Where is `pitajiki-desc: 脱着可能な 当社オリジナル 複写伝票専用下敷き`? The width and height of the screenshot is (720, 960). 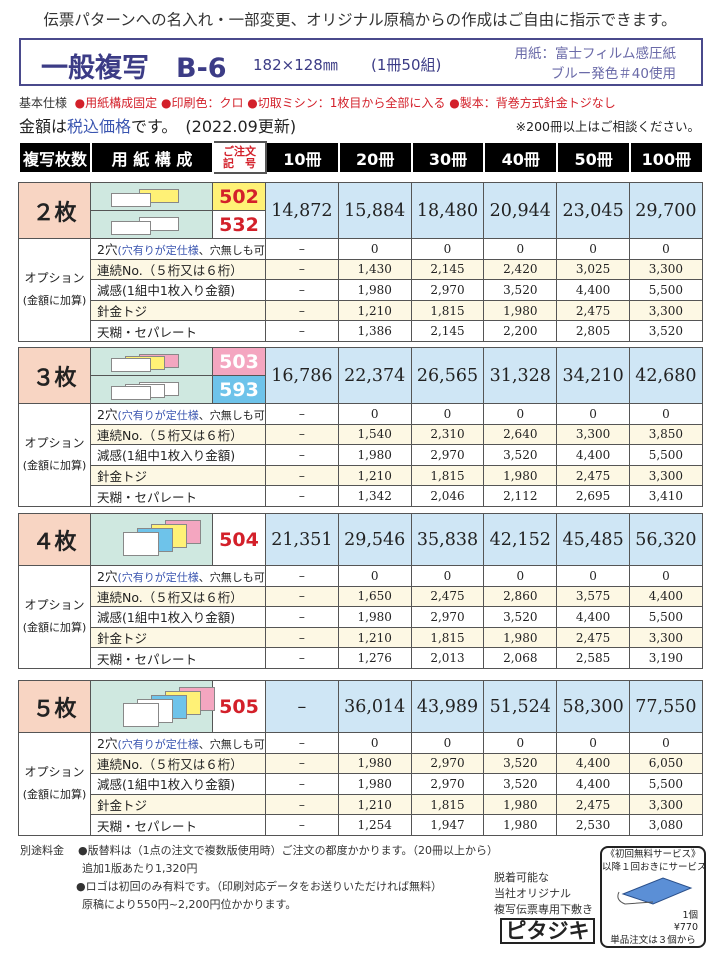 pitajiki-desc: 脱着可能な 当社オリジナル 複写伝票専用下敷き is located at coordinates (543, 894).